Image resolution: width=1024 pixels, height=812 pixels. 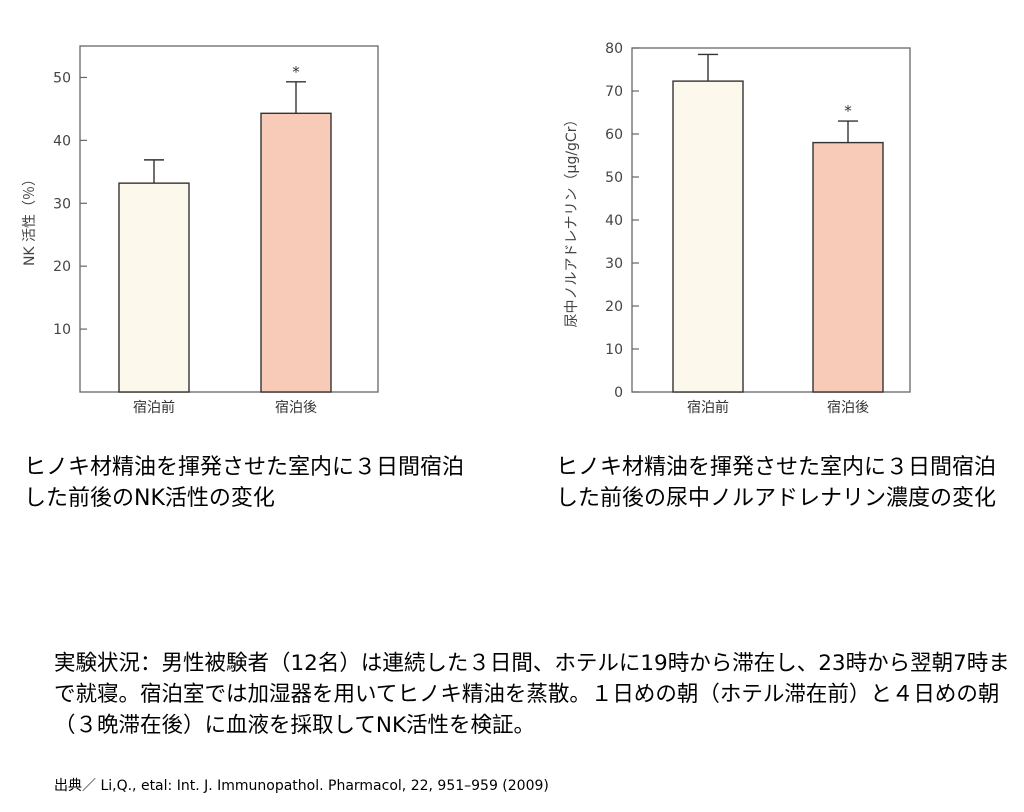 What do you see at coordinates (614, 49) in the screenshot?
I see `y-tick-label: 80` at bounding box center [614, 49].